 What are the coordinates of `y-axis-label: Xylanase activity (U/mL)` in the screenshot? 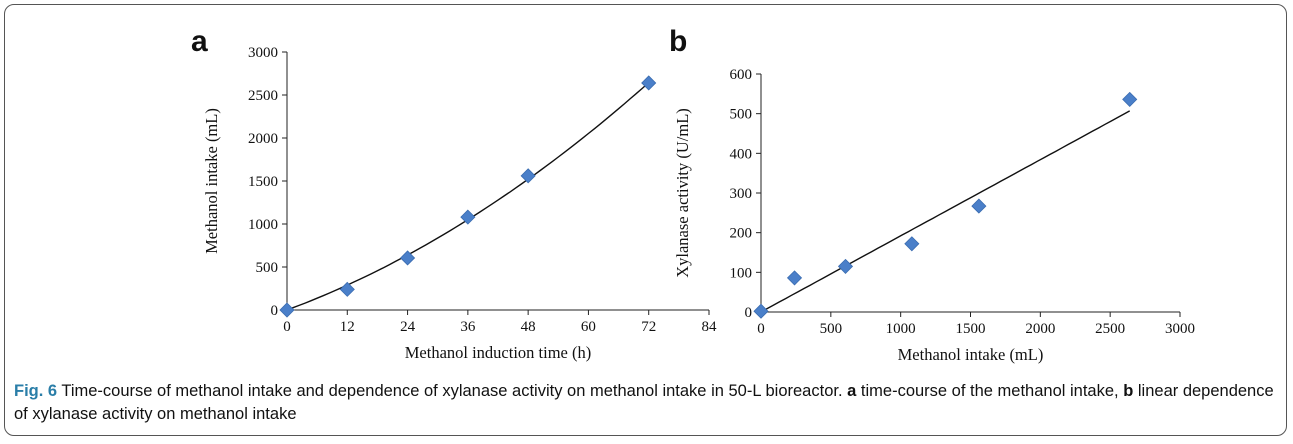 It's located at (682, 193).